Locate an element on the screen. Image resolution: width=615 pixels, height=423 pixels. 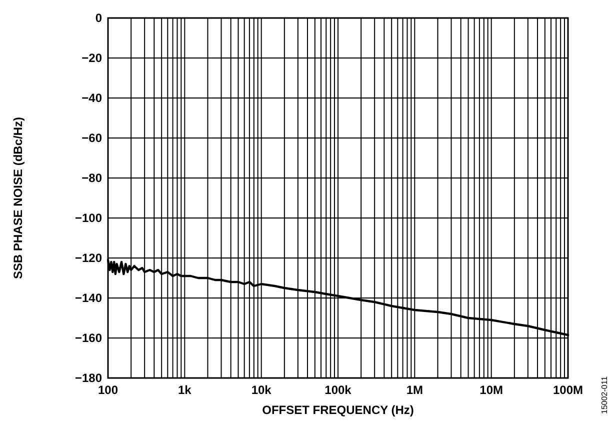
y-tick-label: −20 is located at coordinates (92, 58).